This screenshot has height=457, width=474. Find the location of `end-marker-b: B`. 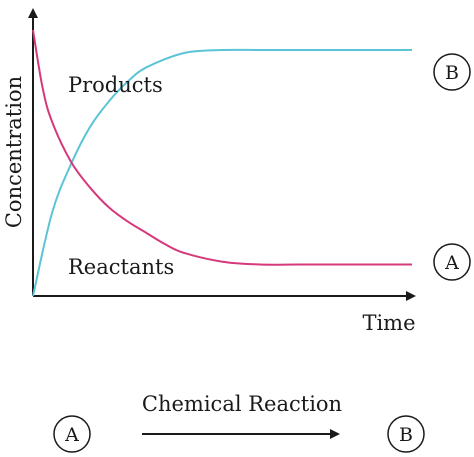

end-marker-b: B is located at coordinates (452, 72).